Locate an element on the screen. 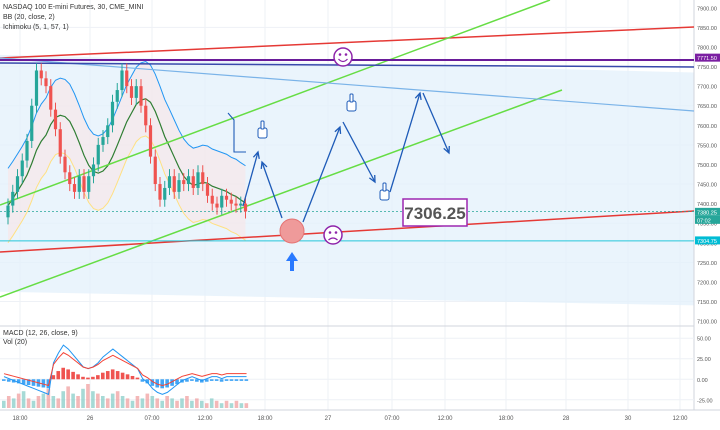 The width and height of the screenshot is (720, 430). price-tick-label: 7500.00 is located at coordinates (707, 166).